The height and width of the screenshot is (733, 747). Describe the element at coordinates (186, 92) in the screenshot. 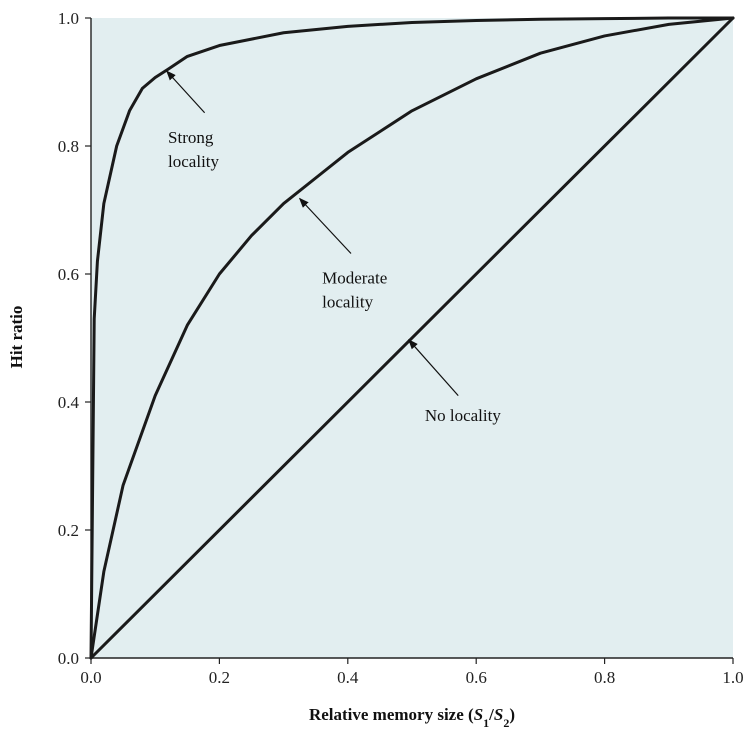

I see `annotation-arrow-strong` at that location.